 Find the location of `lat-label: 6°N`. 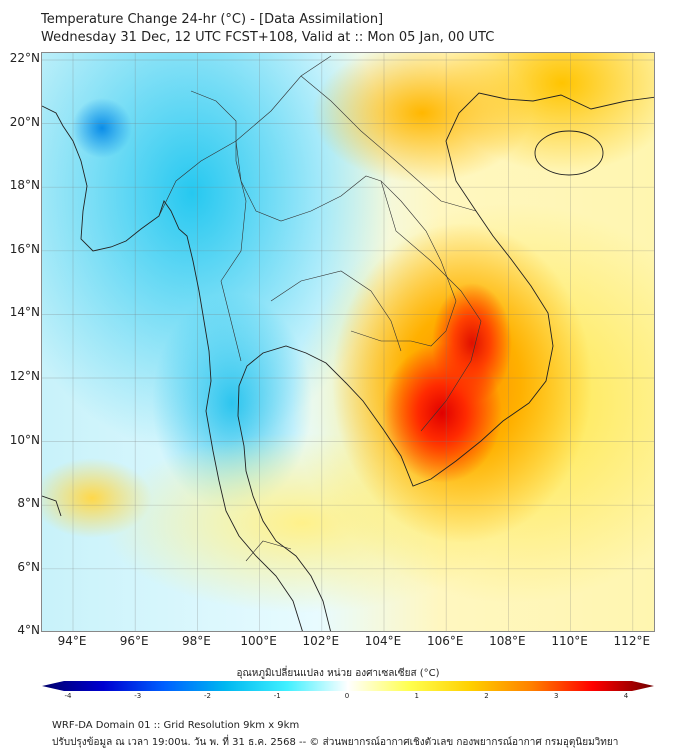

lat-label: 6°N is located at coordinates (28, 566).